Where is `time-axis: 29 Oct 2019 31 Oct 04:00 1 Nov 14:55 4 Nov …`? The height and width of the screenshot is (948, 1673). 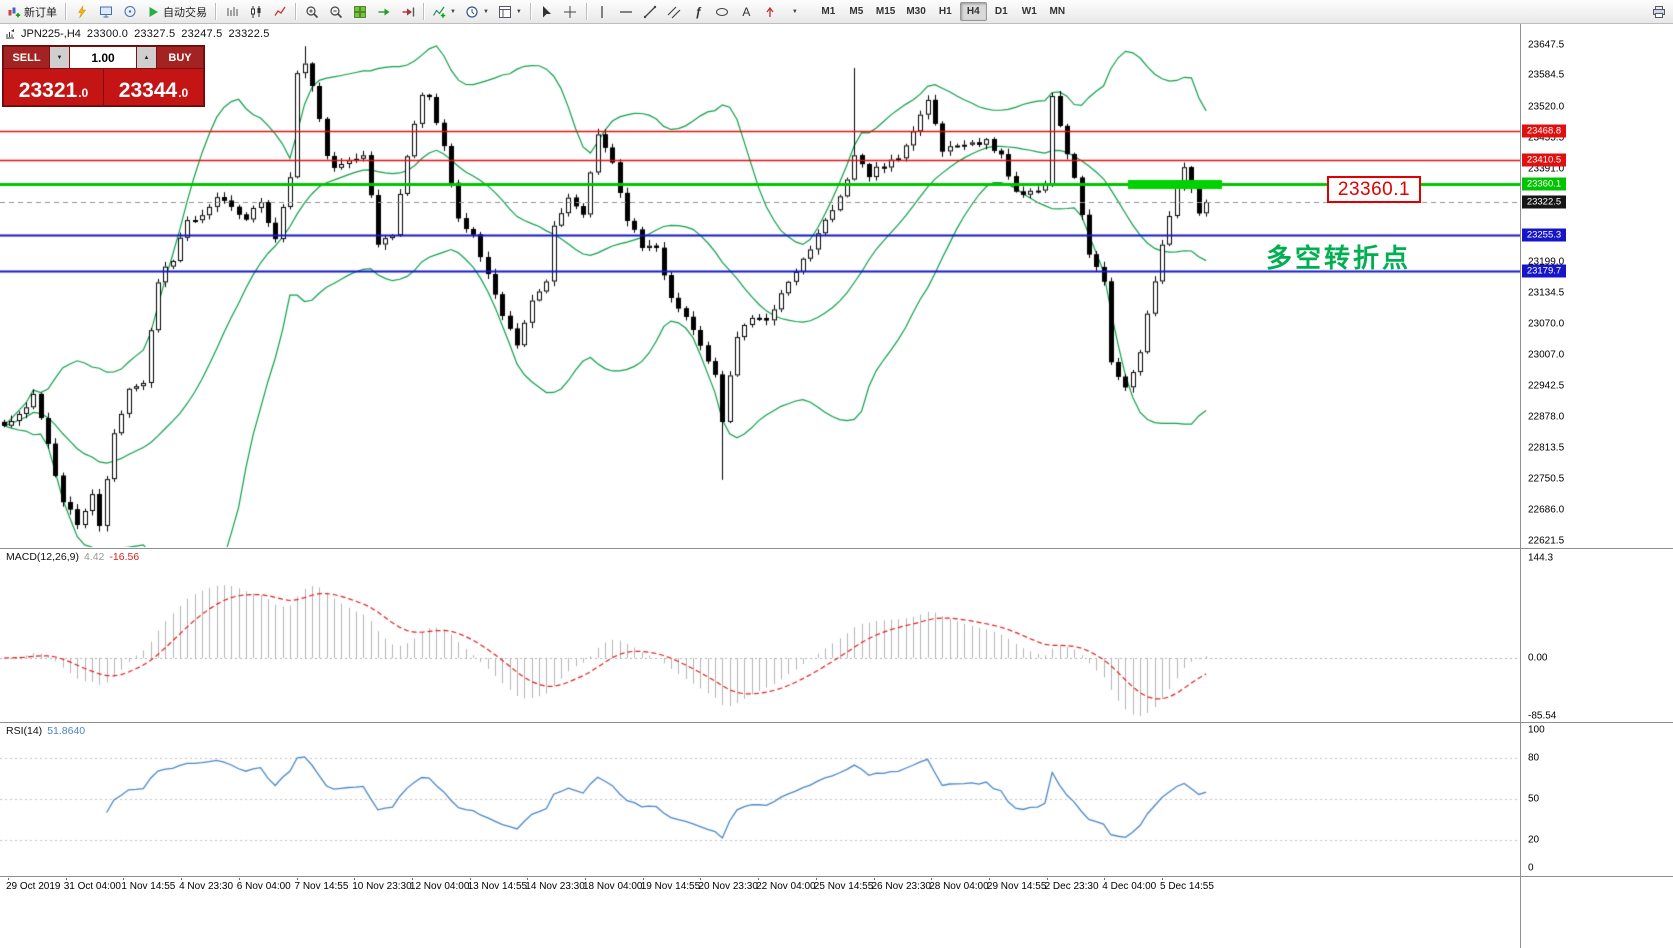
time-axis: 29 Oct 2019 31 Oct 04:00 1 Nov 14:55 4 Nov … is located at coordinates (760, 912).